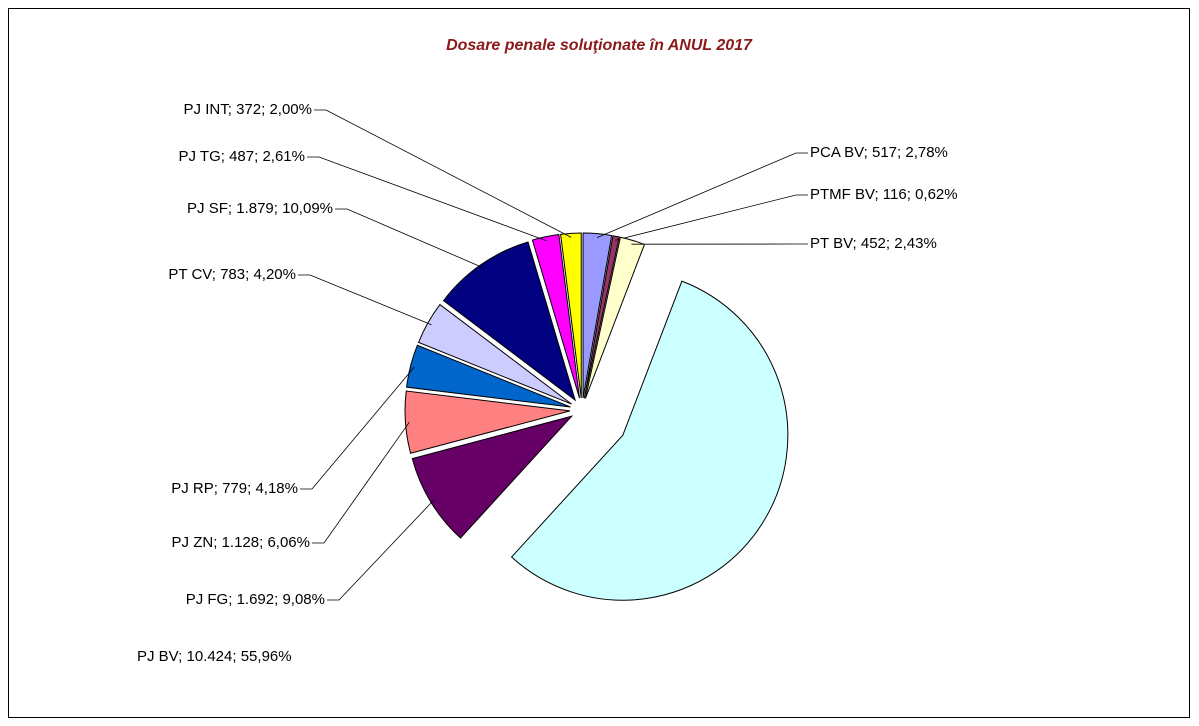  Describe the element at coordinates (915, 243) in the screenshot. I see `label-percent: 2,43%` at that location.